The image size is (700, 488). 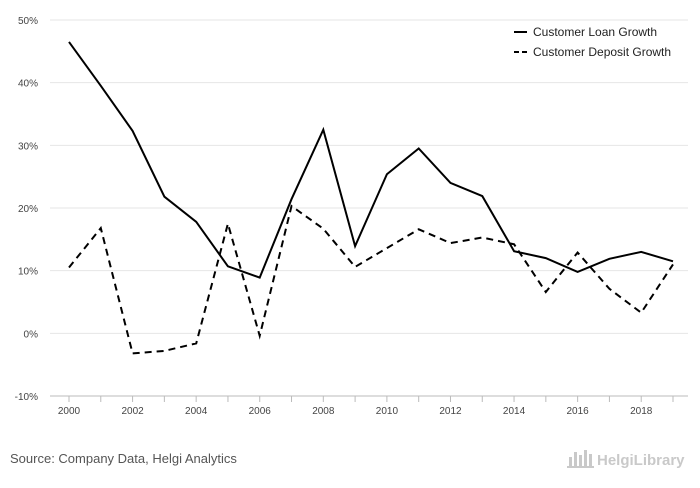 I want to click on x-tick-label: 2018, so click(x=641, y=411).